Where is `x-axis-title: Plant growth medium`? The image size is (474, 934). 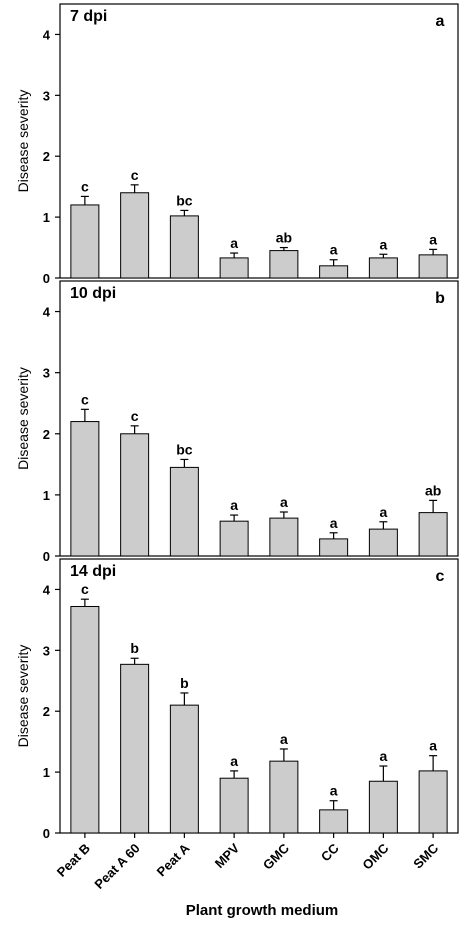 x-axis-title: Plant growth medium is located at coordinates (262, 910).